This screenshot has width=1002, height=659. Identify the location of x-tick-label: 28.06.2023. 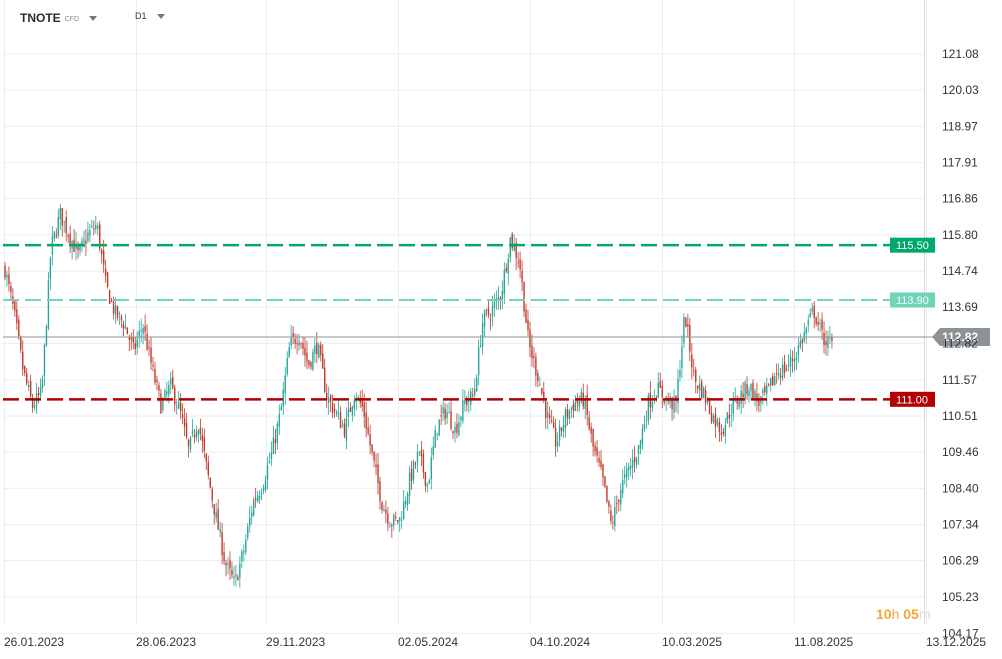
(166, 642).